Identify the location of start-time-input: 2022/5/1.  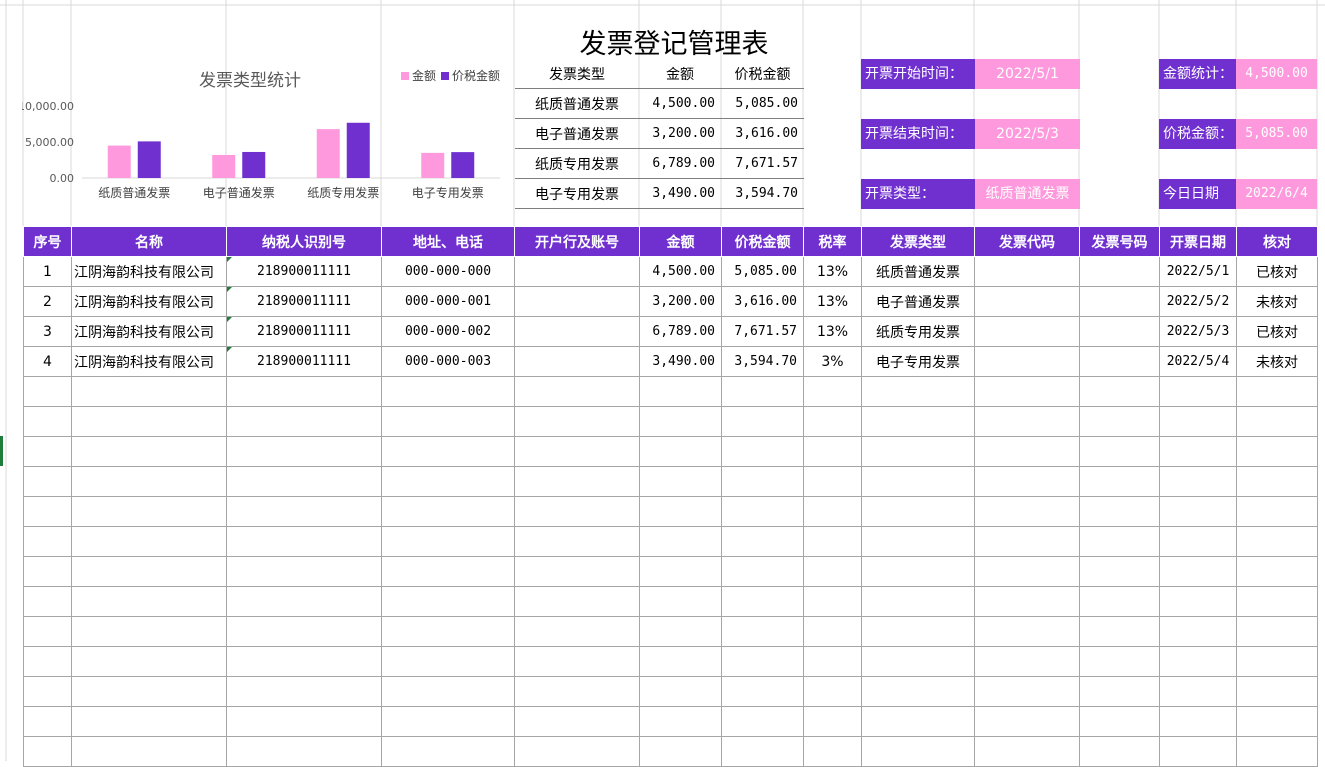
(1027, 74).